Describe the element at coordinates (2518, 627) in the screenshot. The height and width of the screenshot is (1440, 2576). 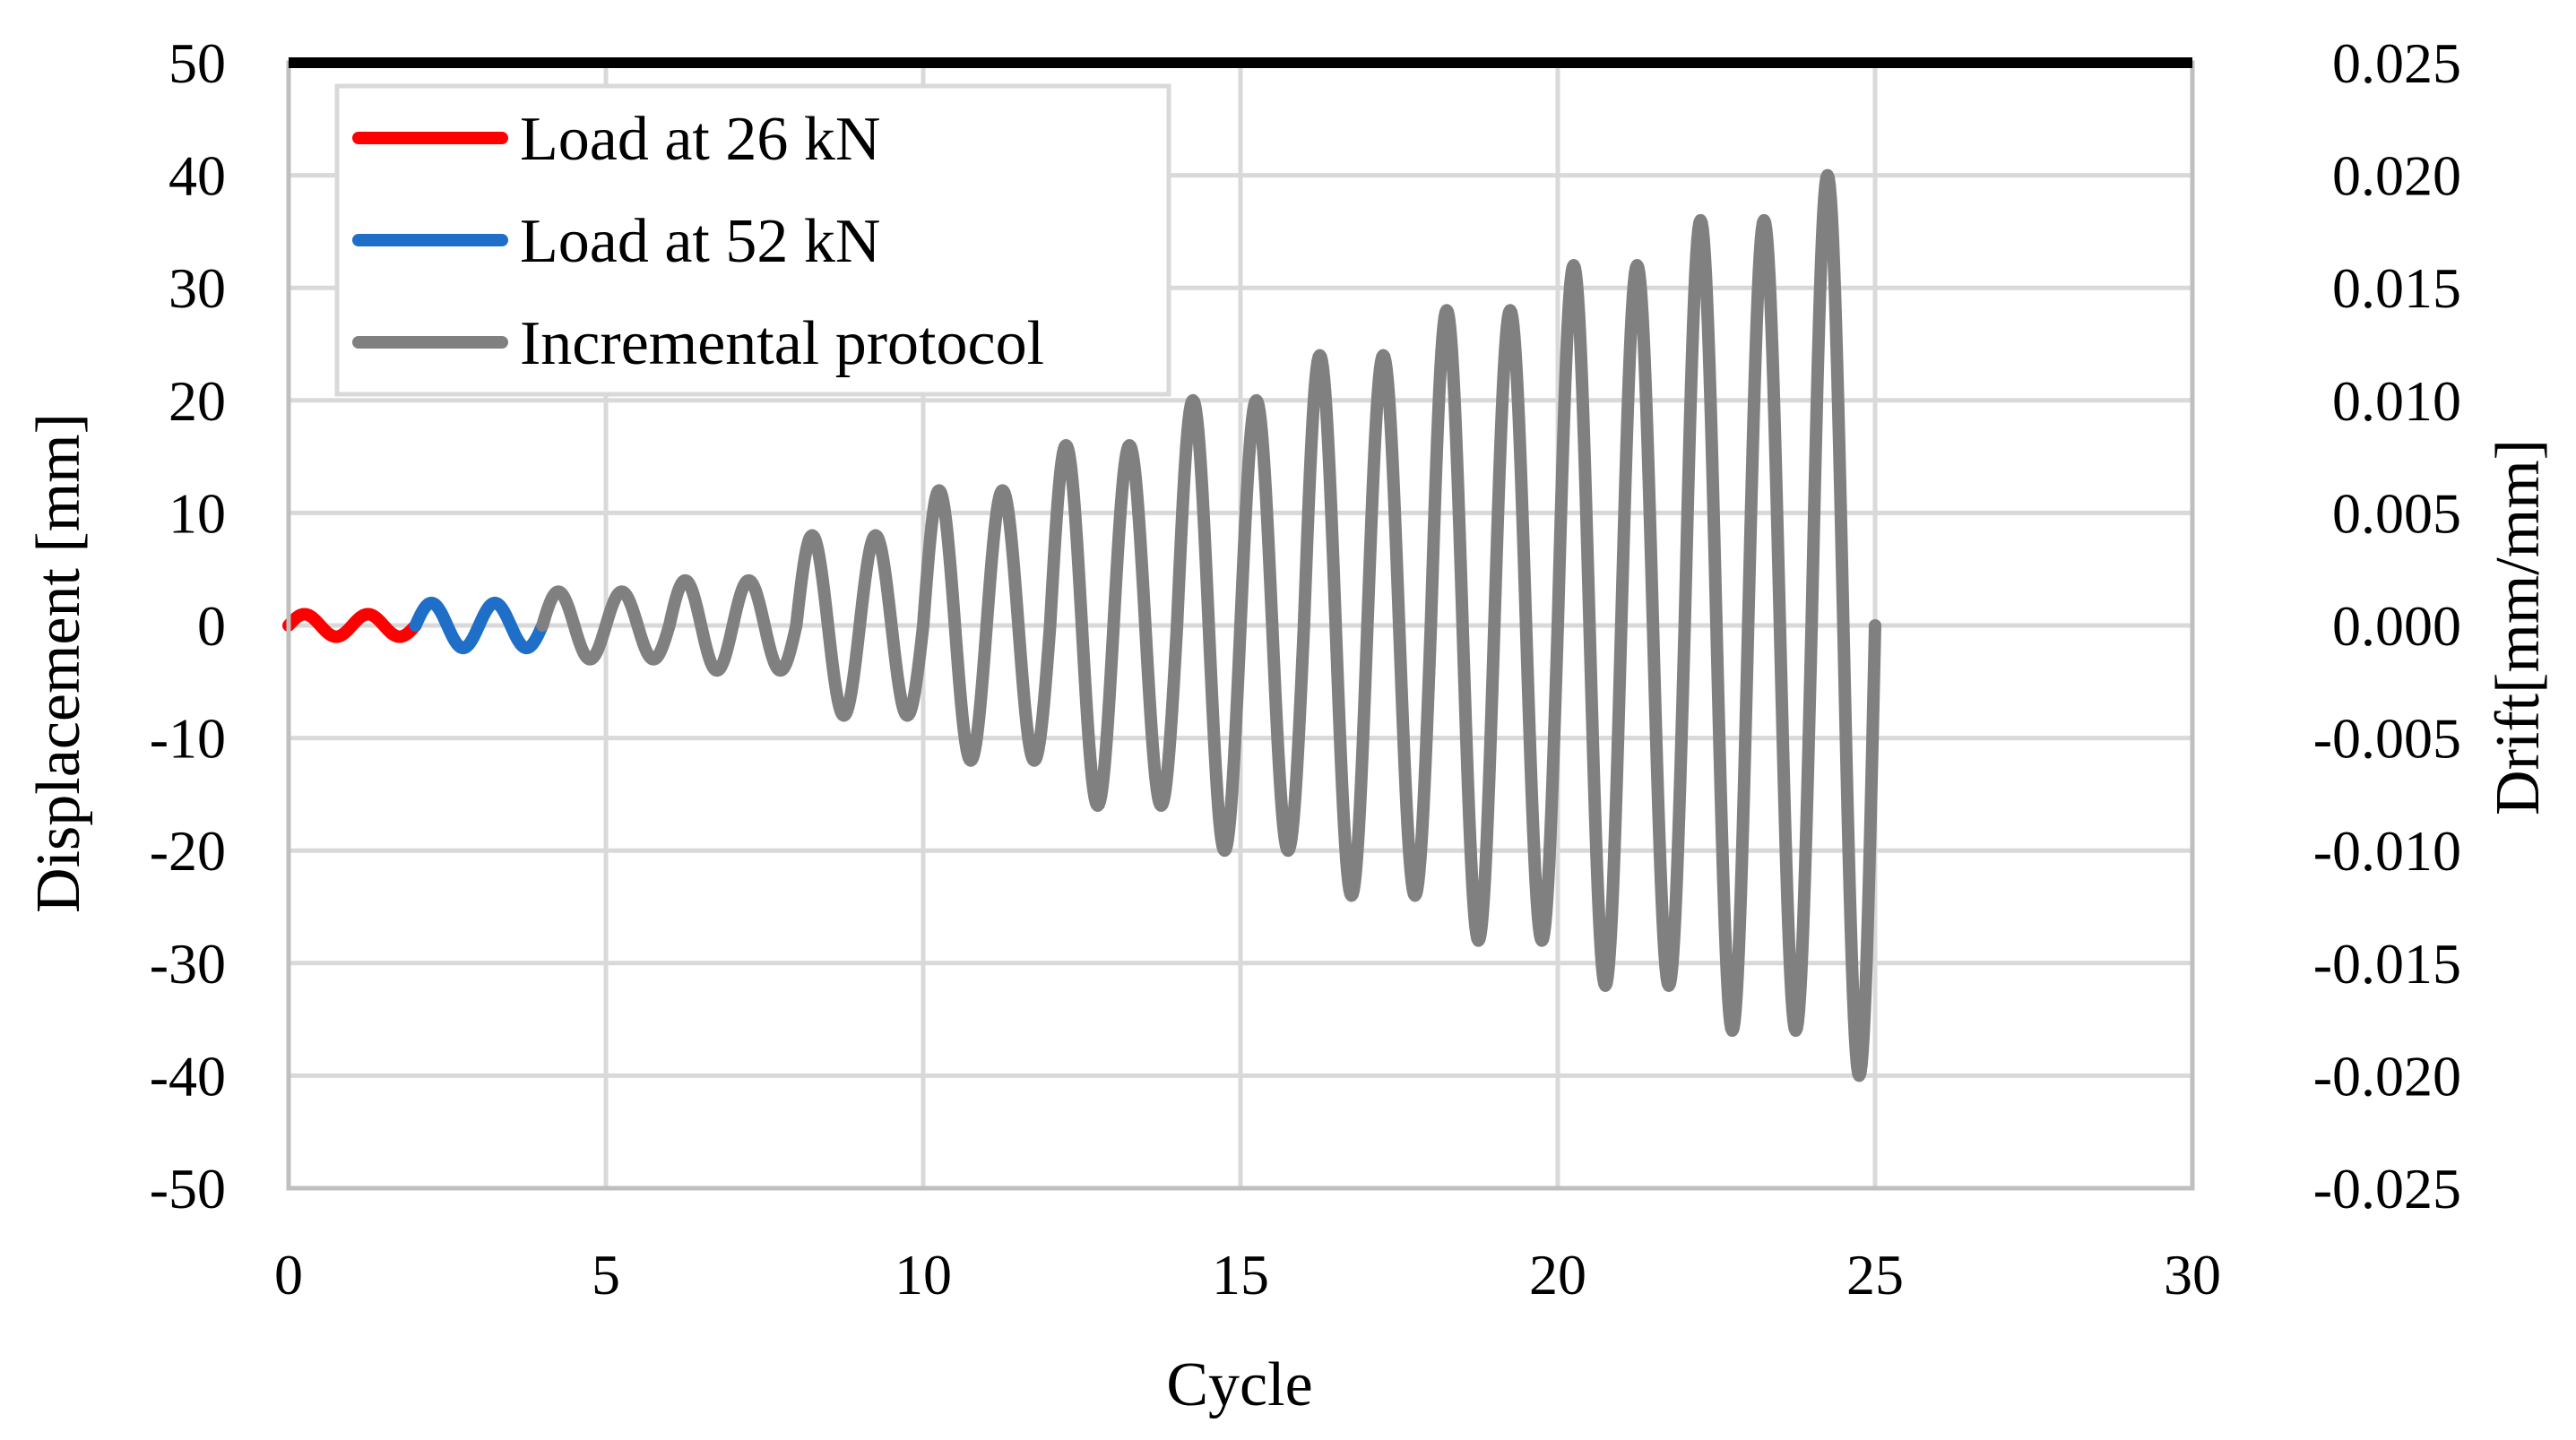
I see `y2-axis-title: Drift[mm/mm]` at that location.